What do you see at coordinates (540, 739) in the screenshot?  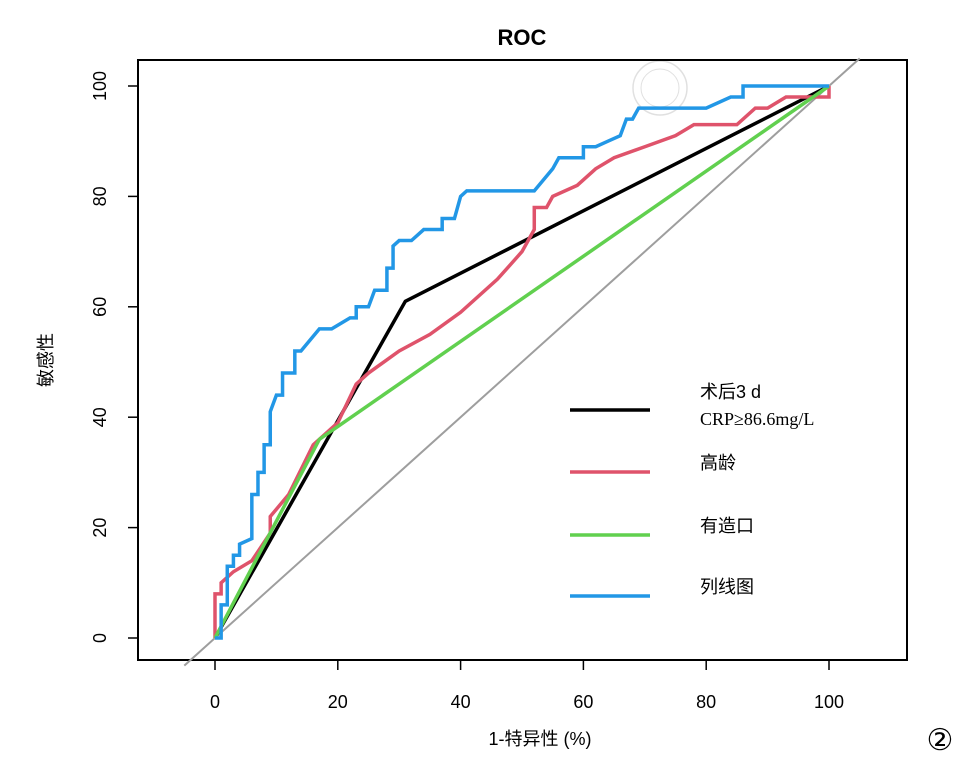 I see `x-axis-label: 1-特异性 (%)` at bounding box center [540, 739].